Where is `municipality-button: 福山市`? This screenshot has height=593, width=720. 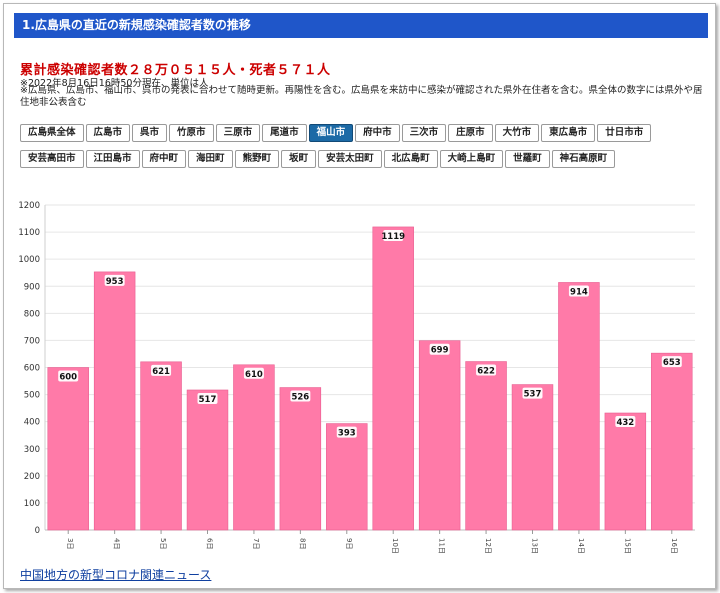 municipality-button: 福山市 is located at coordinates (331, 133).